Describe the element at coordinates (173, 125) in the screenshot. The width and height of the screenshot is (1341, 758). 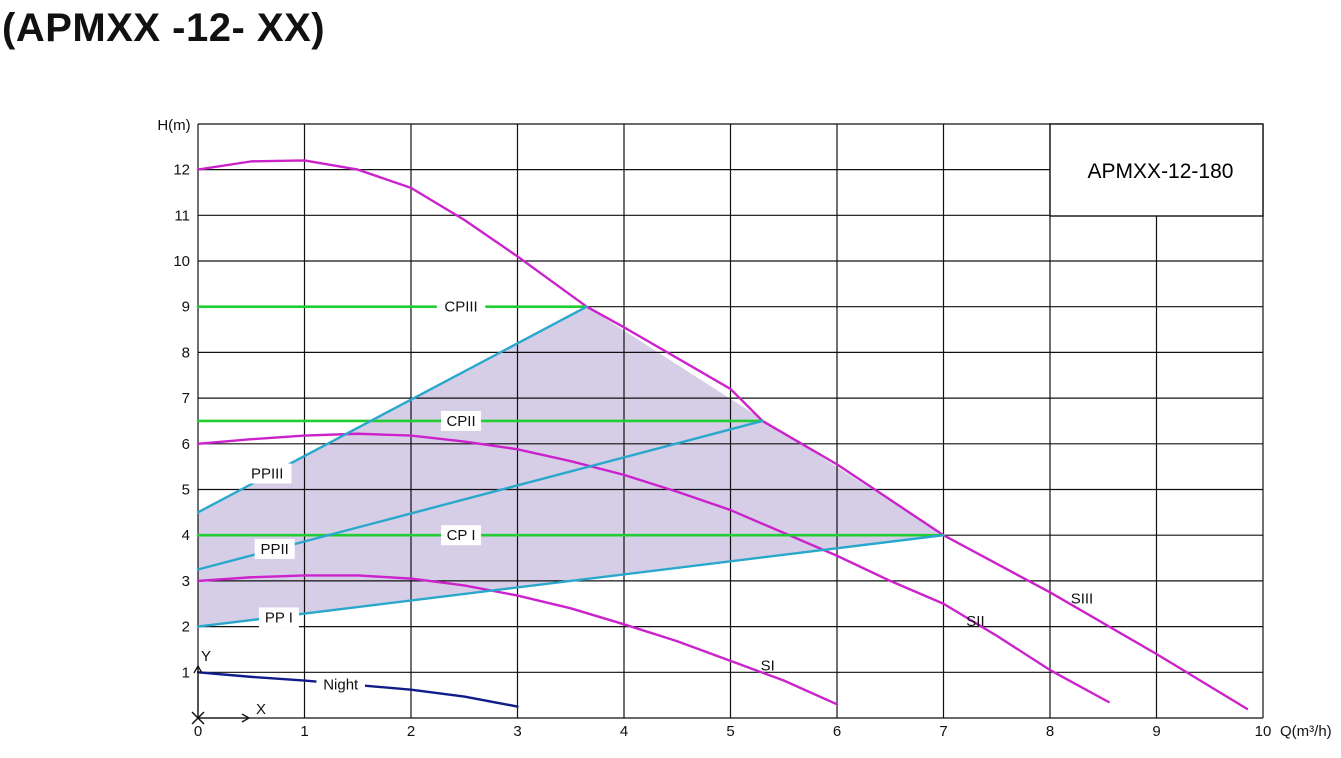
I see `y-axis-label: H(m)` at that location.